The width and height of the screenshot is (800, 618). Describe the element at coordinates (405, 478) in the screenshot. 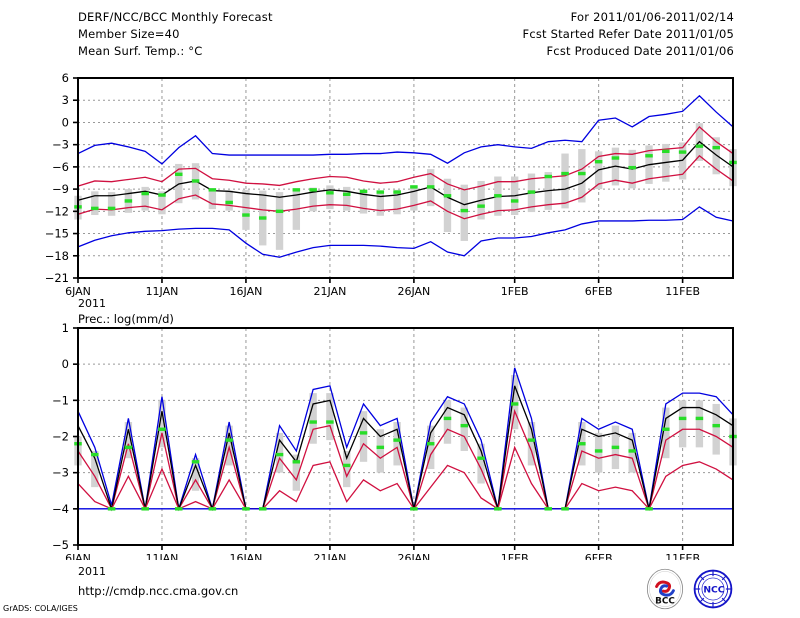

I see `series-line-lower-quartile` at that location.